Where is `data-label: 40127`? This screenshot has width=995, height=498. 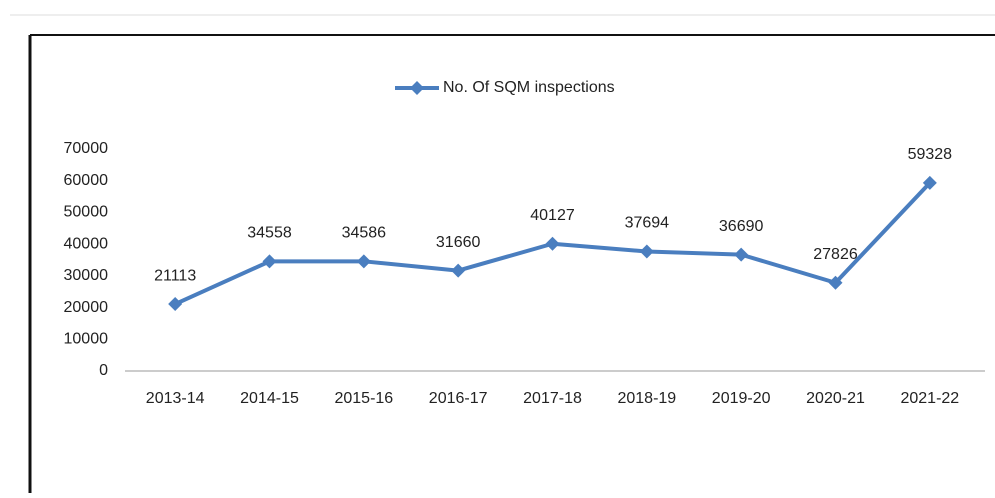 data-label: 40127 is located at coordinates (552, 215).